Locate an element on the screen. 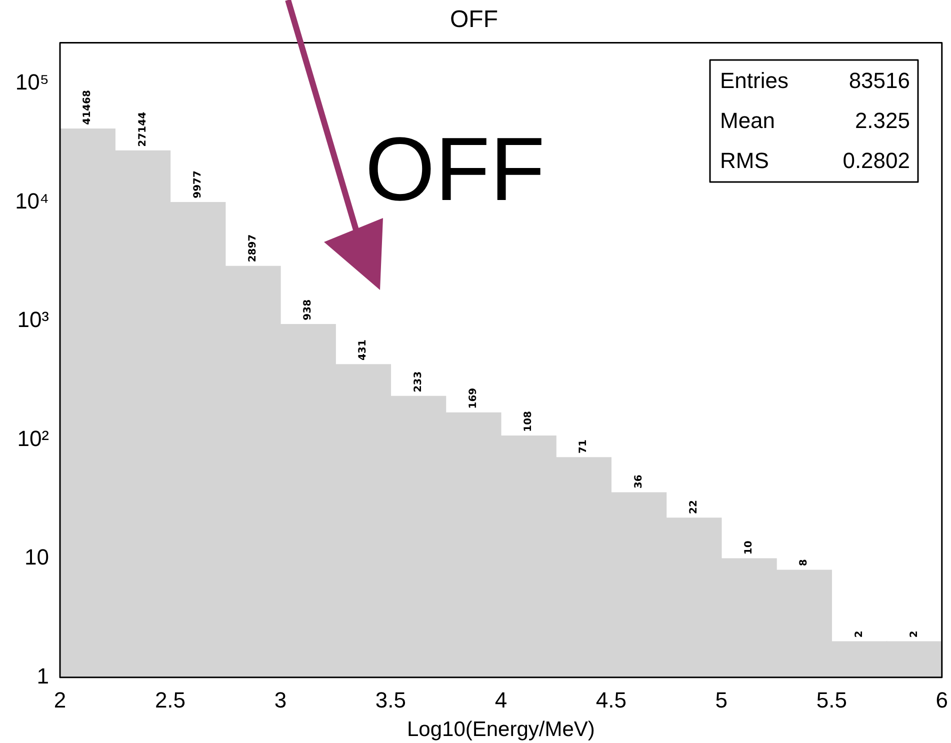 The height and width of the screenshot is (743, 951). x-tick-label: 4 is located at coordinates (501, 700).